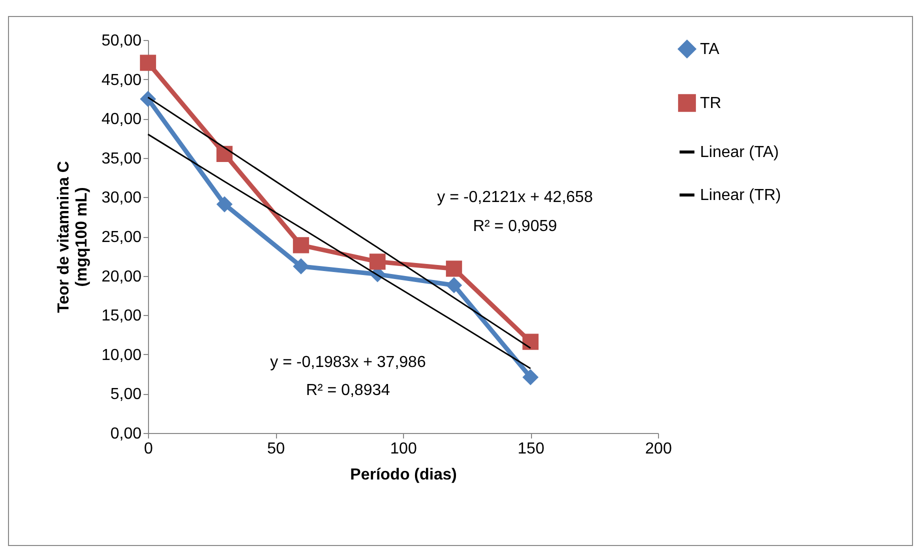  Describe the element at coordinates (72, 236) in the screenshot. I see `y-axis-title: Teor de vitamnina C (mgq100 mL)` at that location.